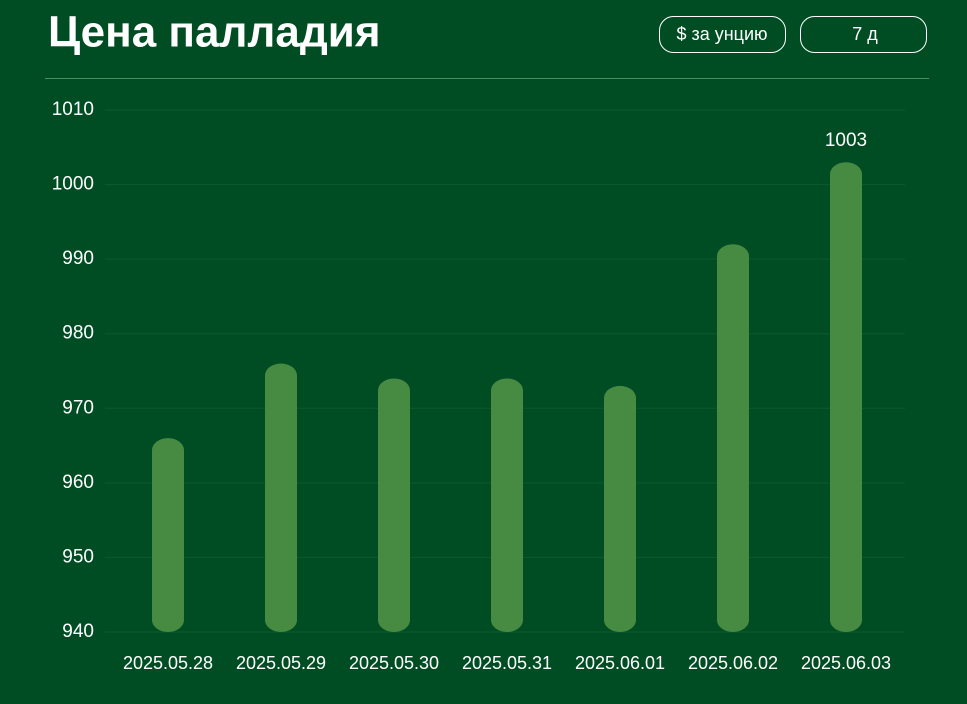  Describe the element at coordinates (846, 663) in the screenshot. I see `x-tick-label: 2025.06.03` at that location.